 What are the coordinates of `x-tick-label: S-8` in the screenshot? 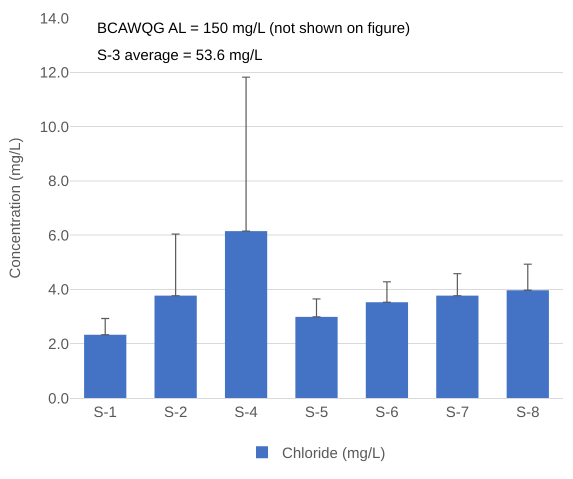 It's located at (528, 412).